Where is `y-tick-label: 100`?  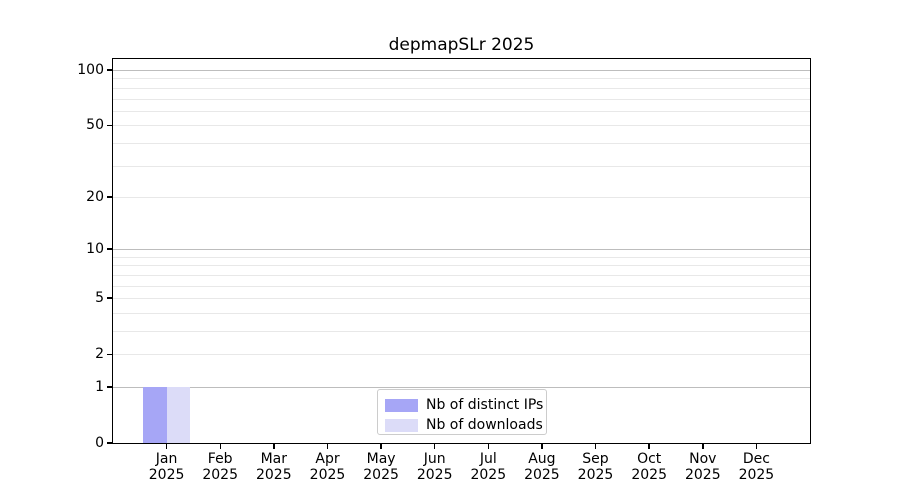
y-tick-label: 100 is located at coordinates (90, 70).